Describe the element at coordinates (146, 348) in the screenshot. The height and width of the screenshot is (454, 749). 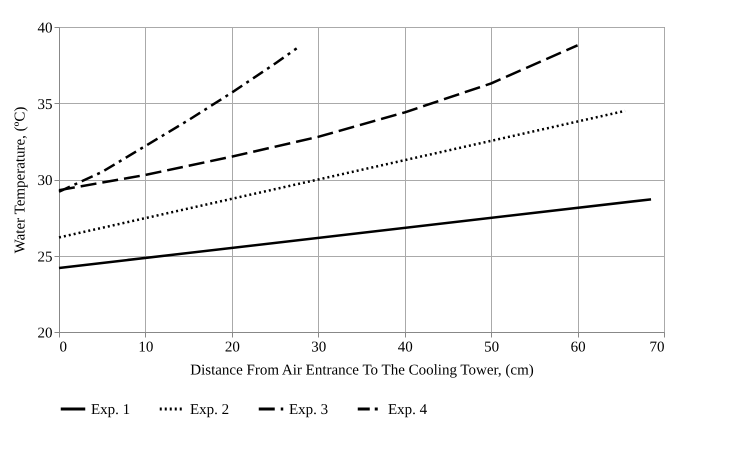
I see `x-tick-label: 10` at that location.